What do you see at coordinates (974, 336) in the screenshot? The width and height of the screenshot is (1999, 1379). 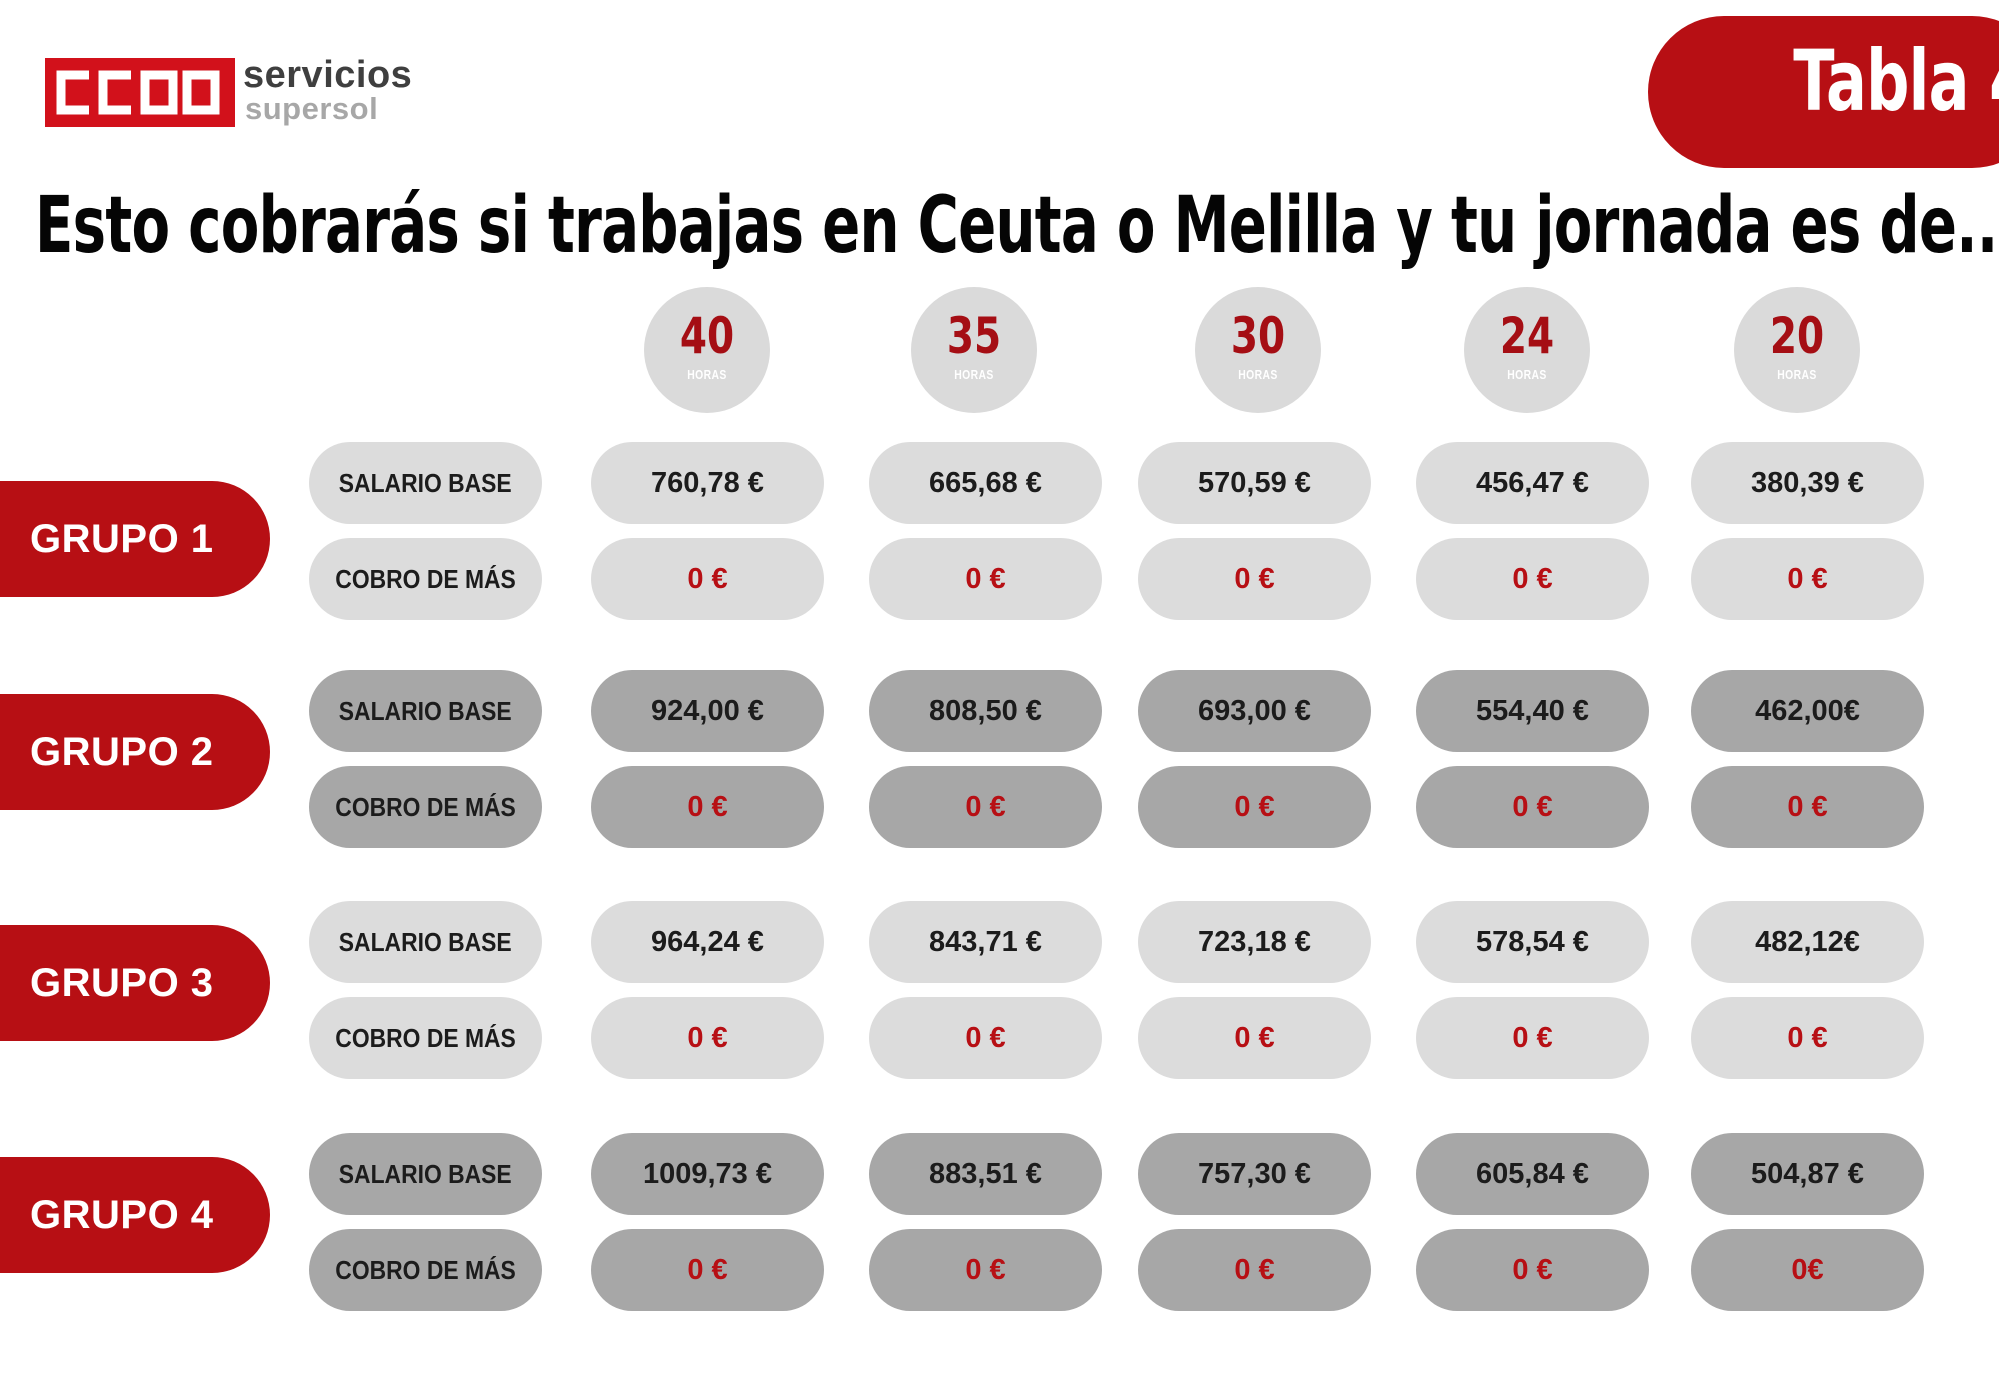 I see `hours-value: 35` at bounding box center [974, 336].